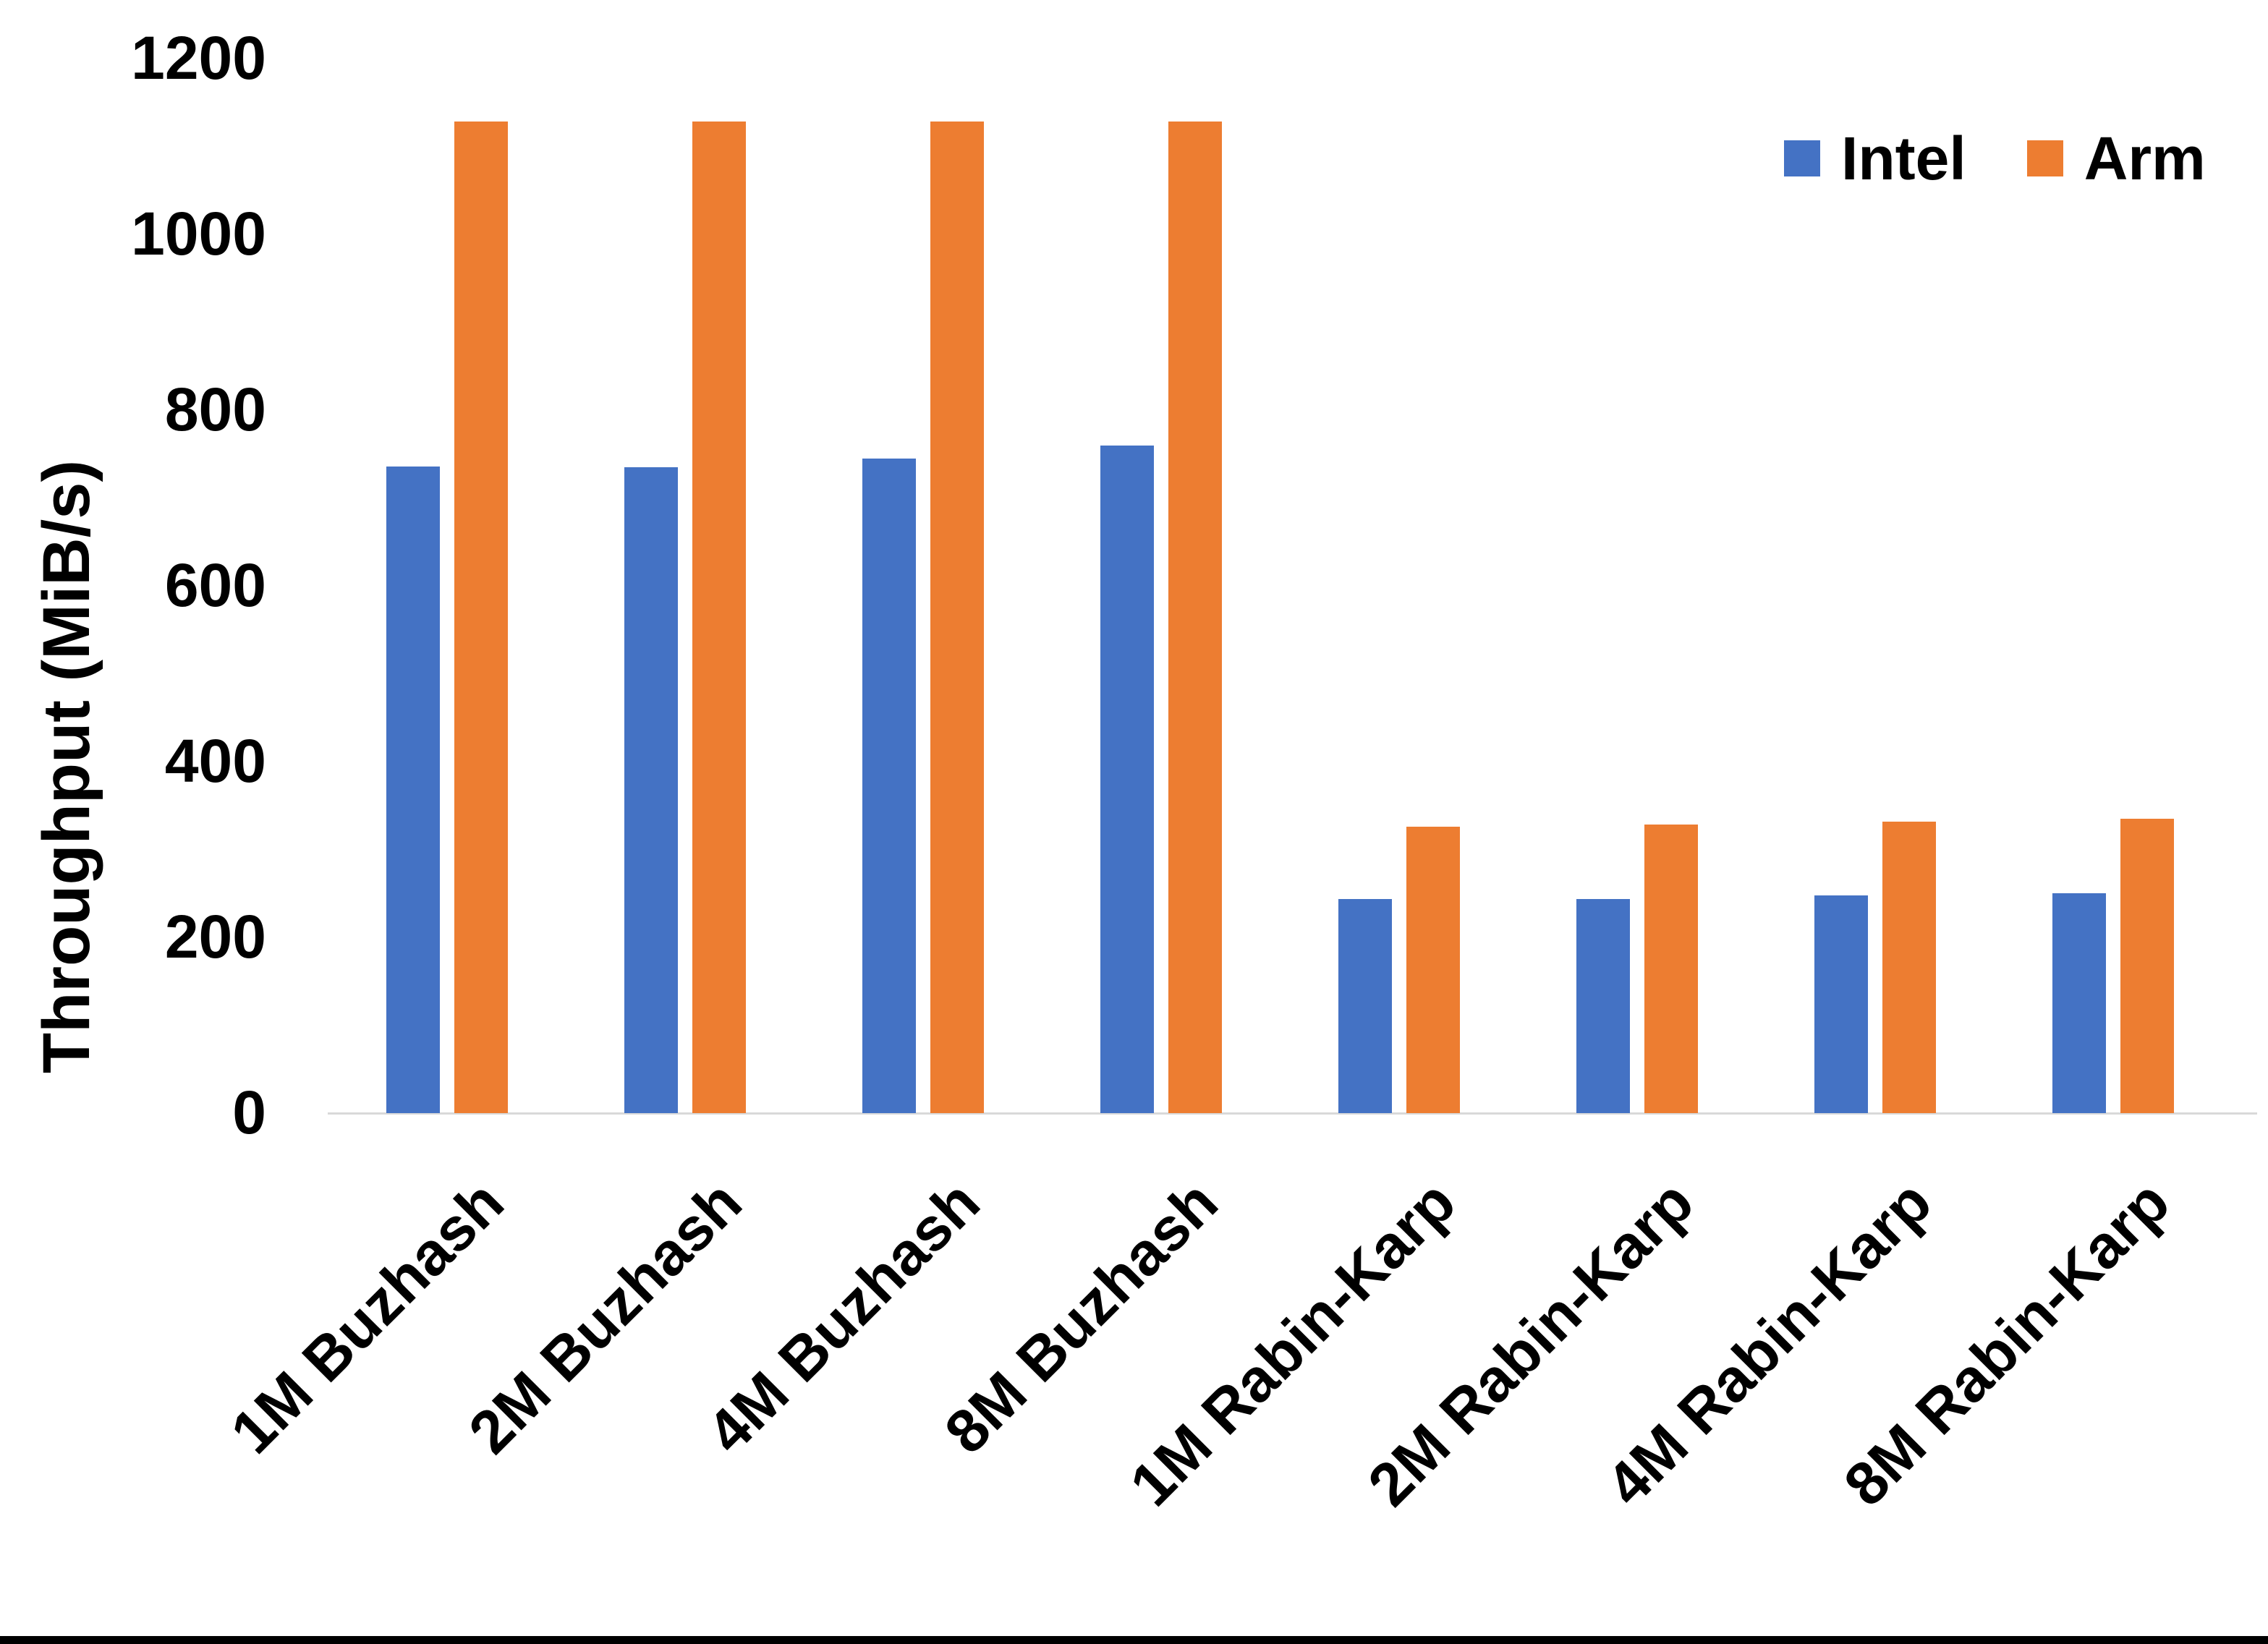  Describe the element at coordinates (249, 1112) in the screenshot. I see `y-tick-0: 0` at that location.